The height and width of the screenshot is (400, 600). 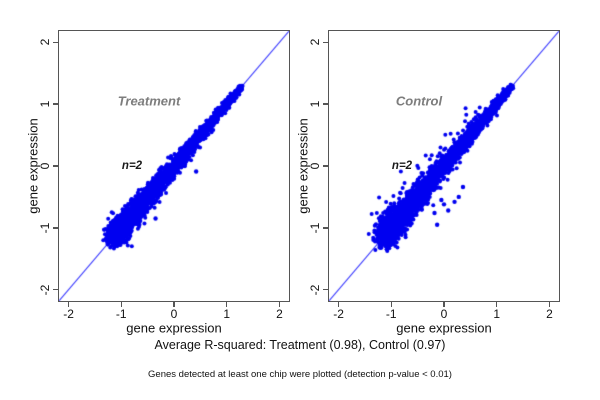 What do you see at coordinates (174, 328) in the screenshot?
I see `treatment-x-axis-label: gene expression` at bounding box center [174, 328].